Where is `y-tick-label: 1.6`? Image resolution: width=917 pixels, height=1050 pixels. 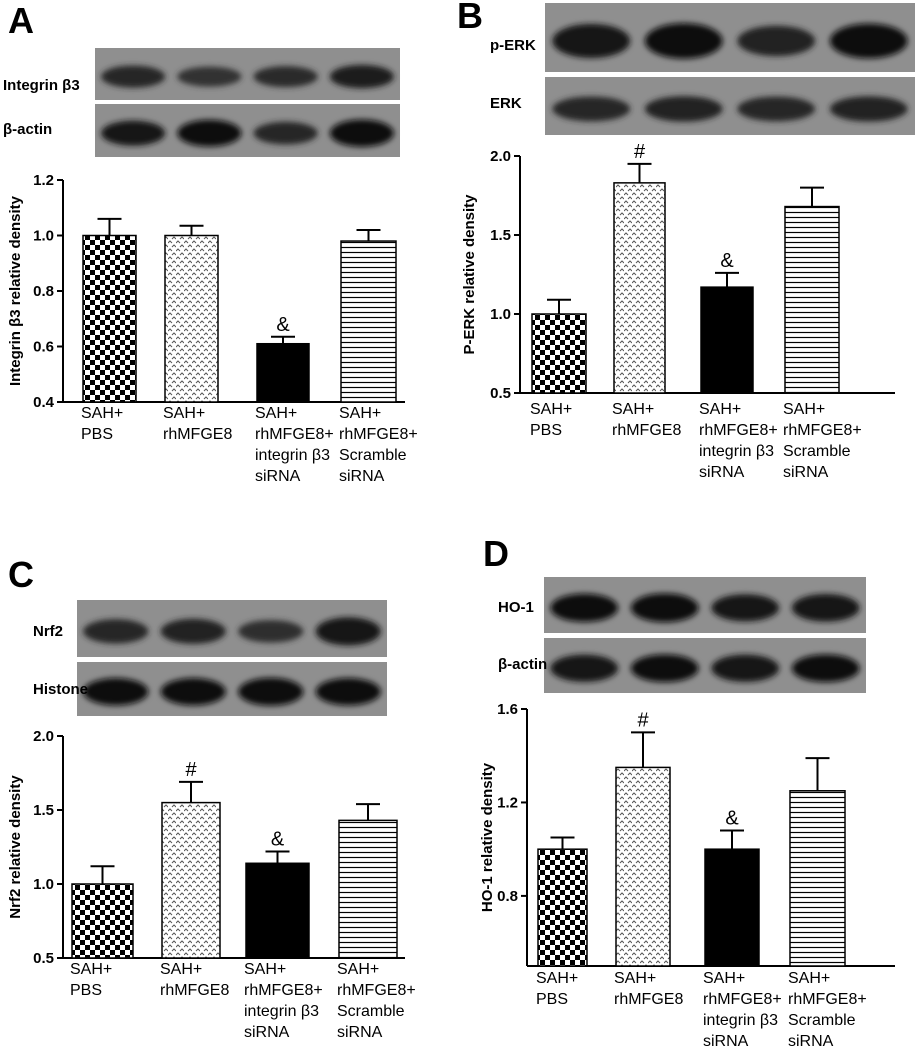 y-tick-label: 1.6 is located at coordinates (507, 709).